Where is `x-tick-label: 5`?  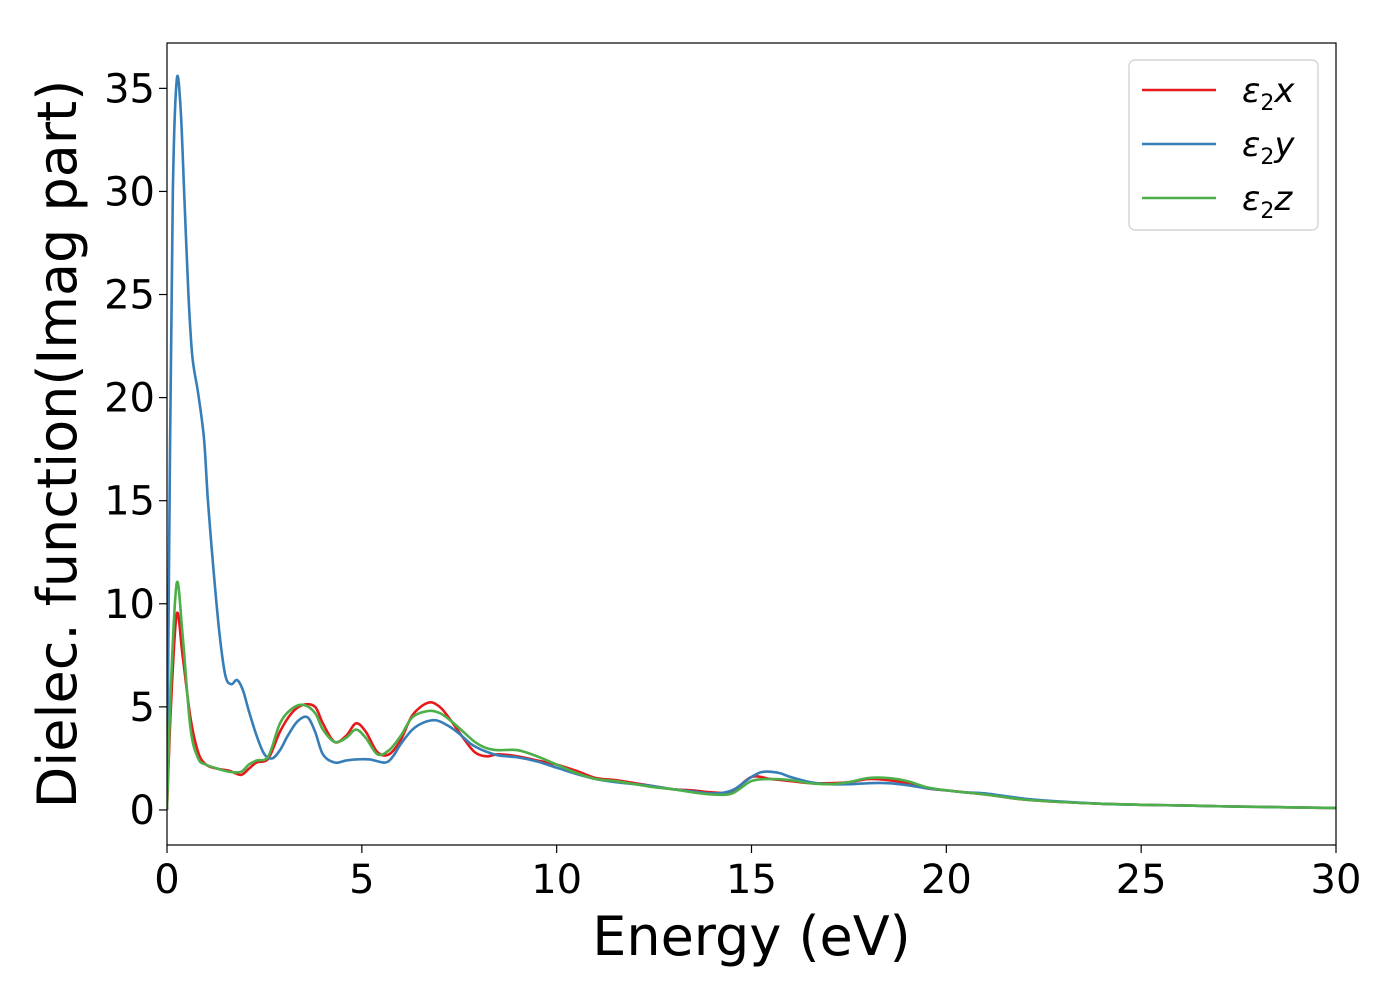 x-tick-label: 5 is located at coordinates (361, 880).